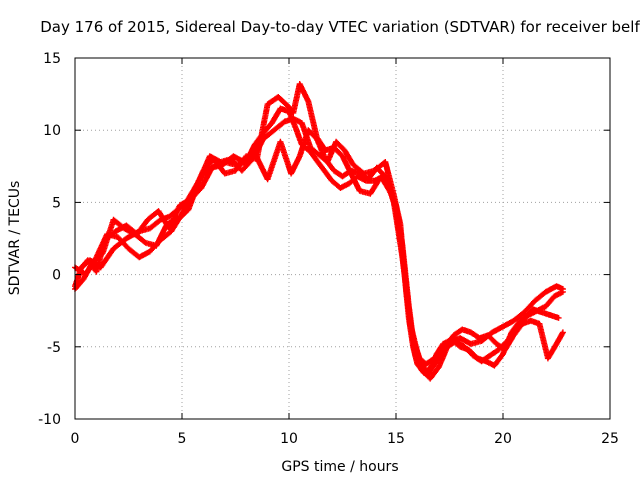  I want to click on y-tick-label: 15, so click(52, 59).